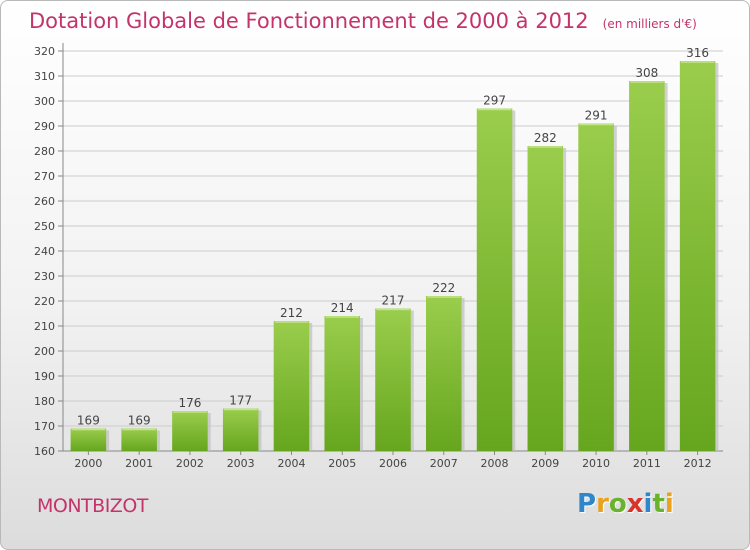  What do you see at coordinates (88, 439) in the screenshot?
I see `bar-2000` at bounding box center [88, 439].